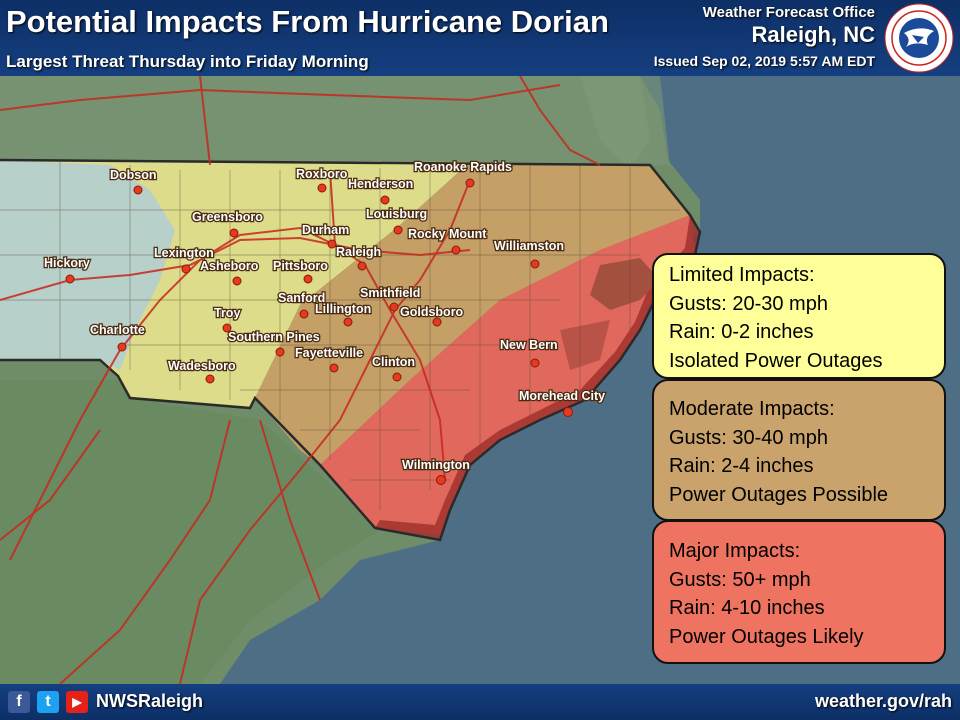 The height and width of the screenshot is (720, 960). Describe the element at coordinates (393, 362) in the screenshot. I see `svg-text: Clinton` at that location.